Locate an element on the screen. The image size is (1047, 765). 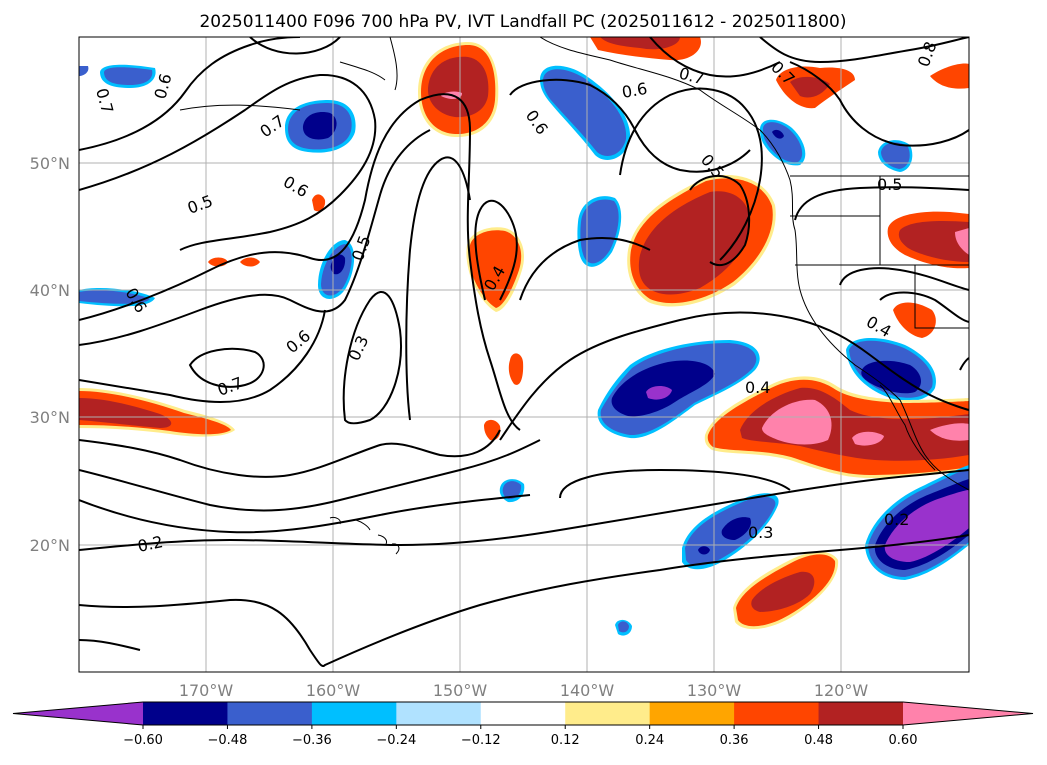
colorbar-tick-label: 0.24 is located at coordinates (649, 740).